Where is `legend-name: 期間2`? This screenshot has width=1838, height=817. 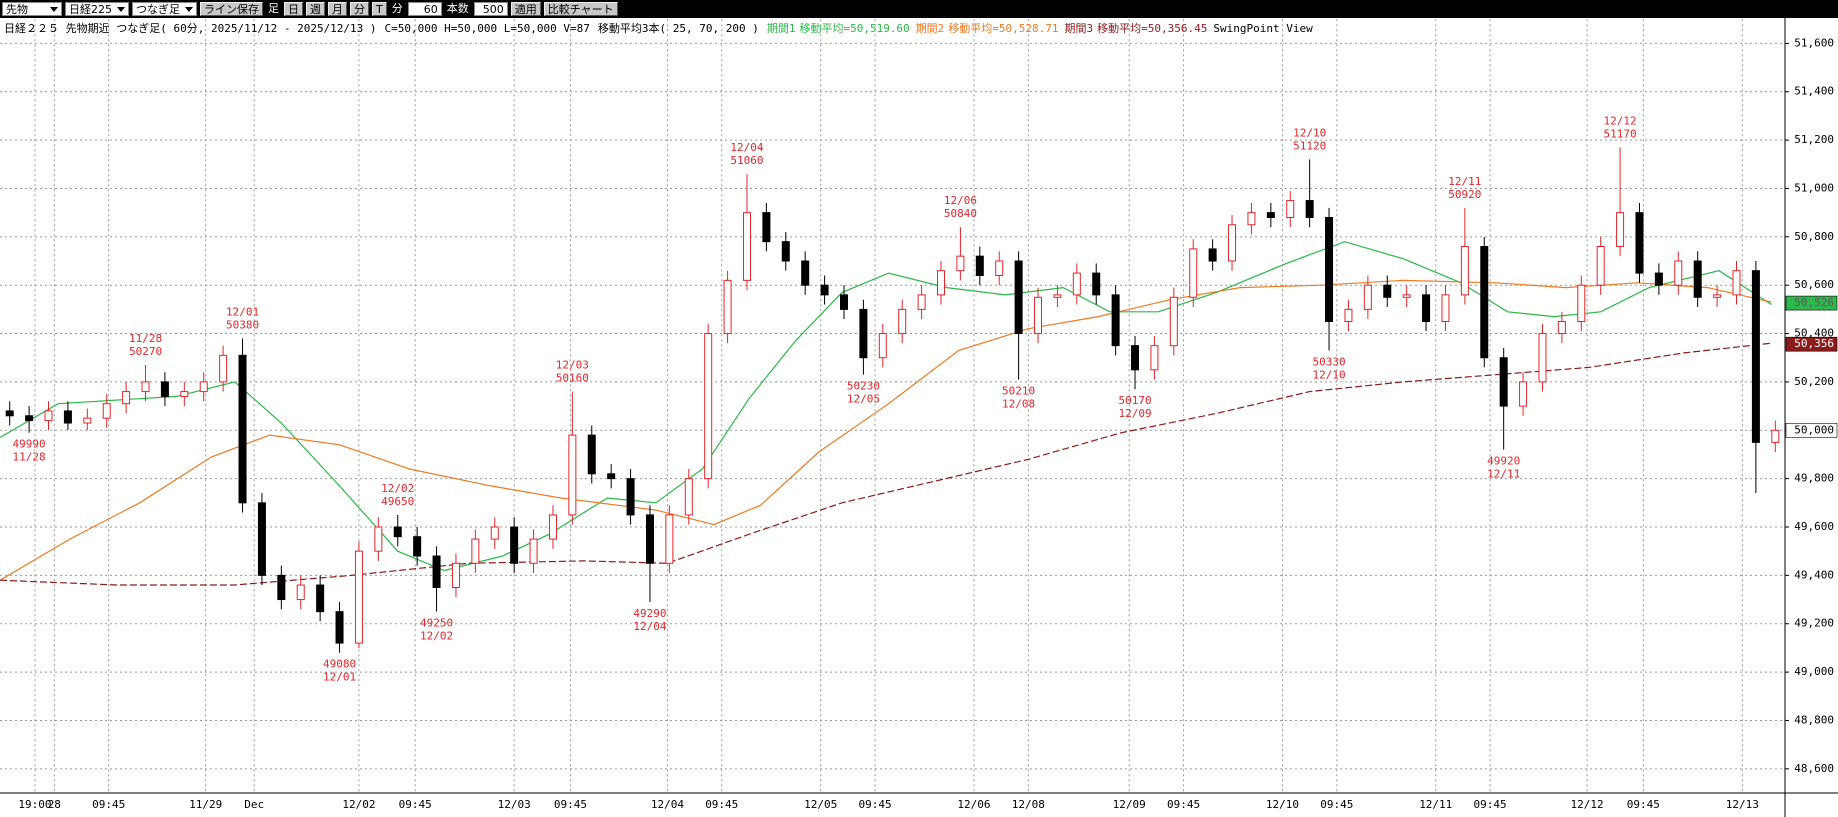
legend-name: 期間2 is located at coordinates (930, 28).